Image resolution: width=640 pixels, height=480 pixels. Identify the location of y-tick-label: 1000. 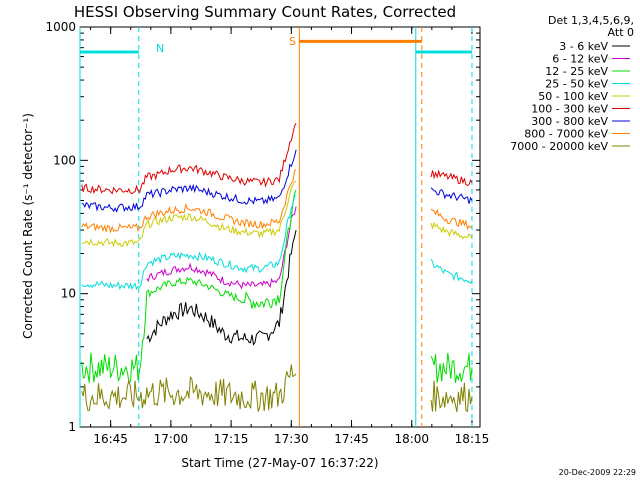
(60, 27).